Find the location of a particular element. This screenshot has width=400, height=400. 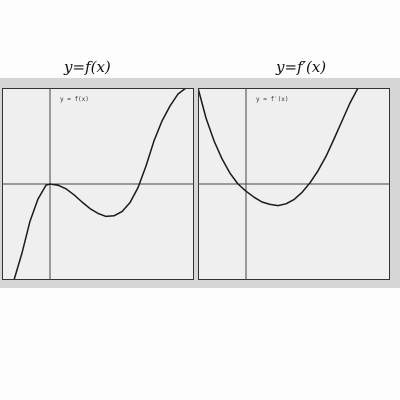

caption-f-prime: y=f′(x) is located at coordinates (301, 67).